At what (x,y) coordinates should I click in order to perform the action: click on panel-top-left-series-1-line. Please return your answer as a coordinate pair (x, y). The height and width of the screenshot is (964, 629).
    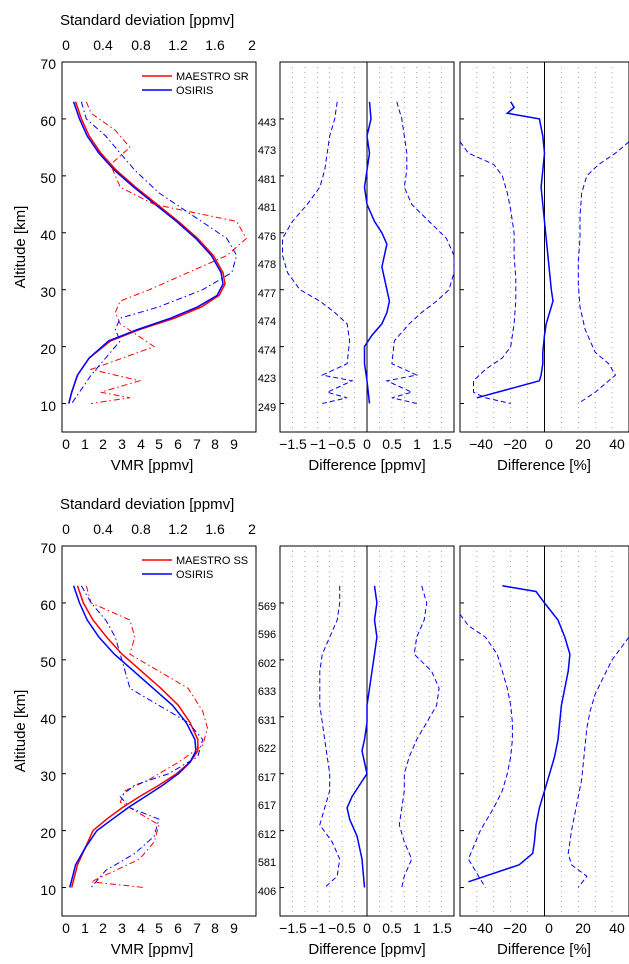
    Looking at the image, I should click on (146, 252).